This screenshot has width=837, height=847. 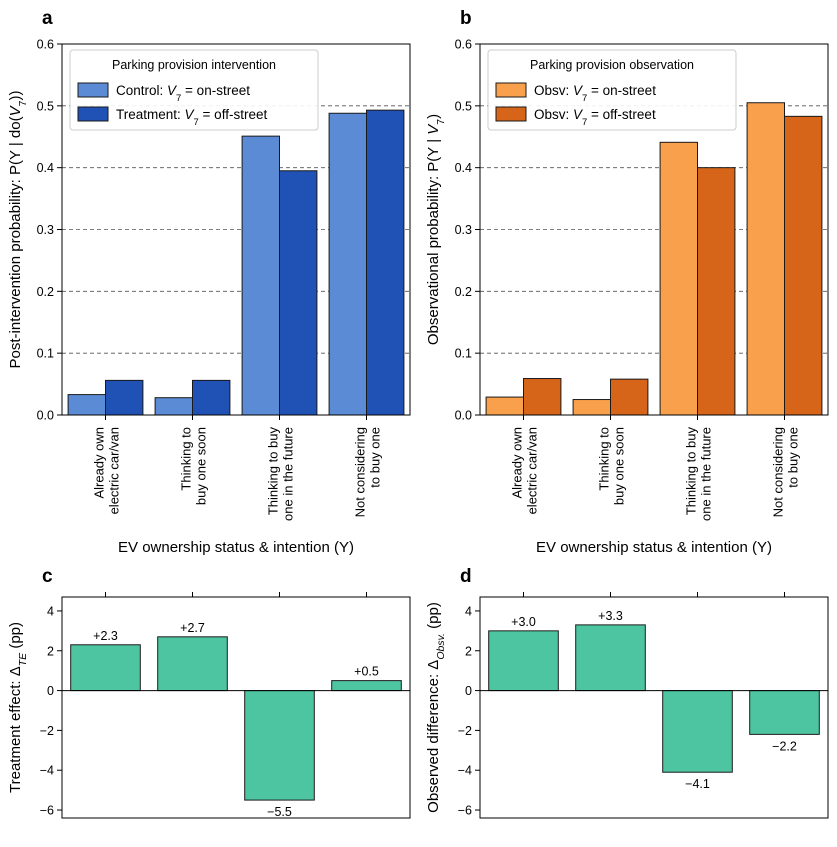 I want to click on data-label: +3.3, so click(x=610, y=616).